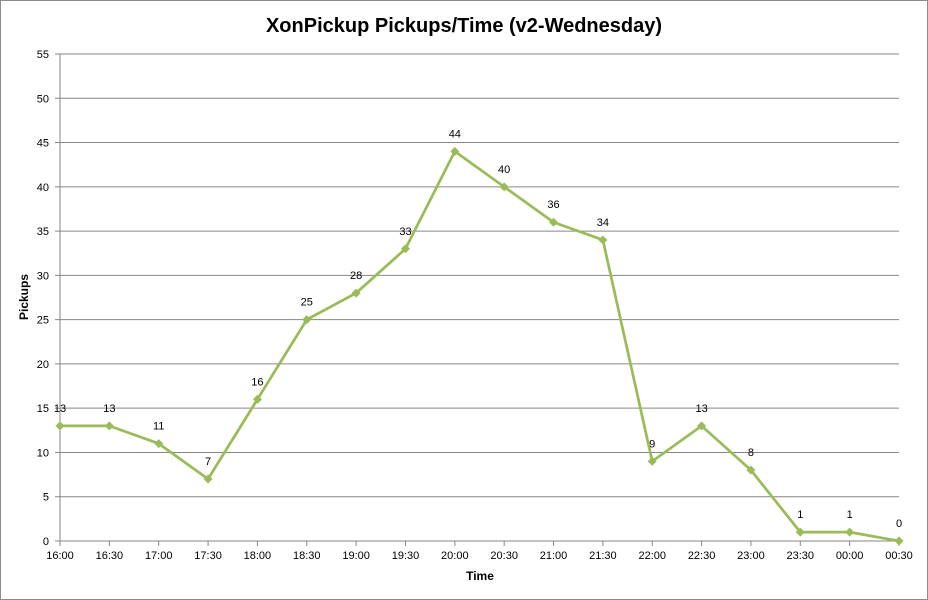 The height and width of the screenshot is (600, 928). Describe the element at coordinates (554, 556) in the screenshot. I see `x-tick-label-10: 21:00` at that location.